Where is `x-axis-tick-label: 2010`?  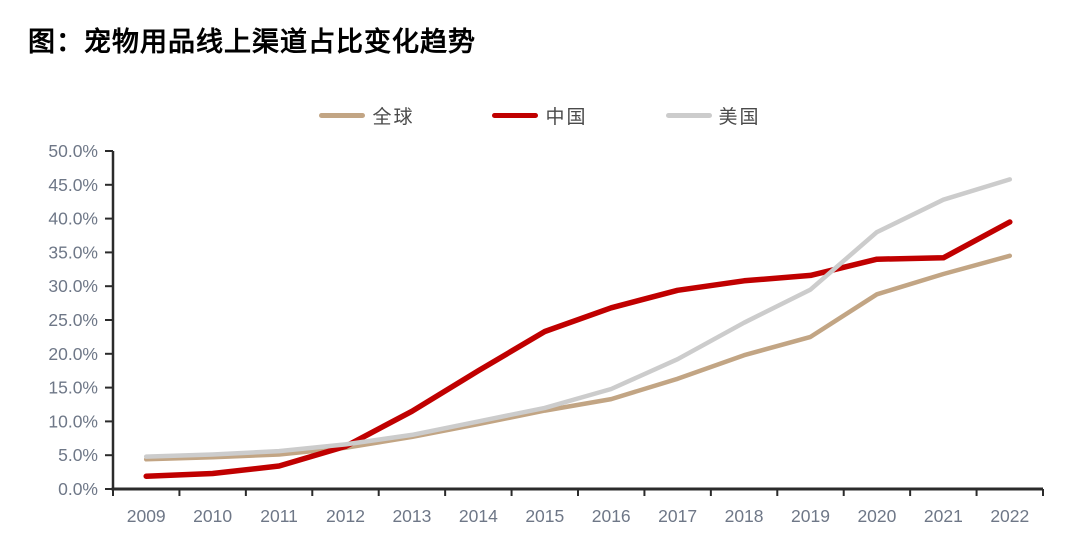 x-axis-tick-label: 2010 is located at coordinates (212, 516).